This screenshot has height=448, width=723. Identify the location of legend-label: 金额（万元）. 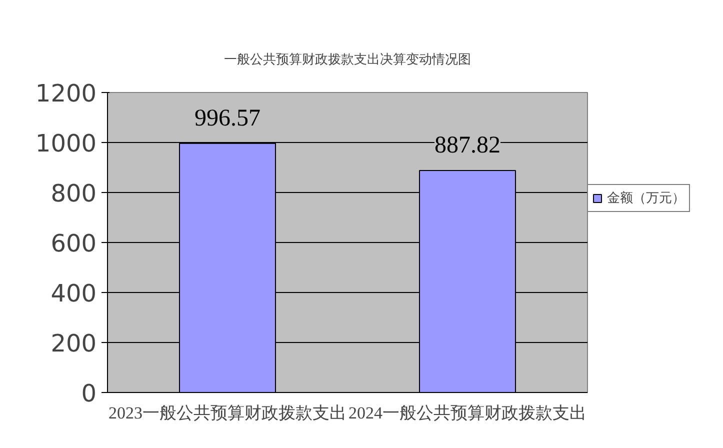
(646, 198).